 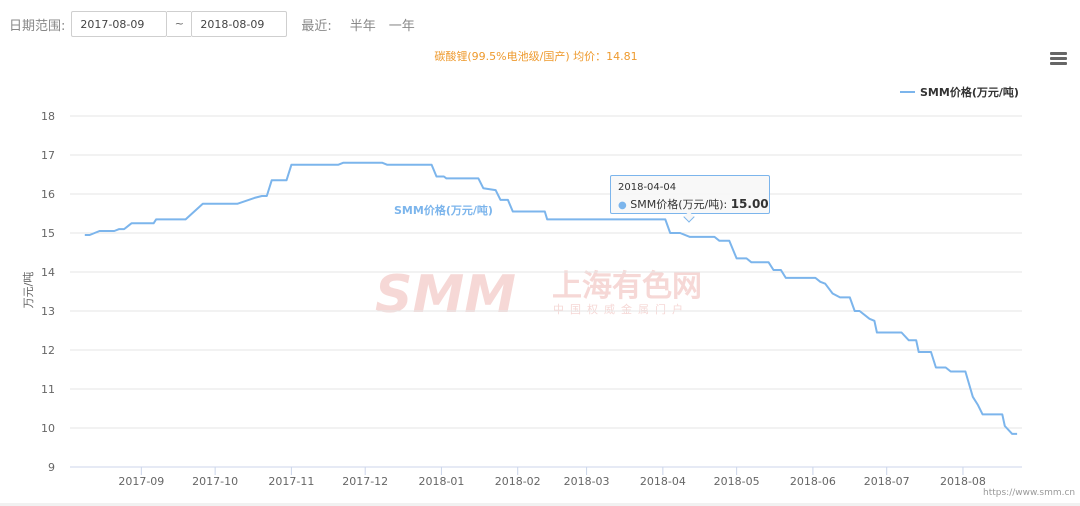 I want to click on tooltip-colon: :, so click(x=727, y=204).